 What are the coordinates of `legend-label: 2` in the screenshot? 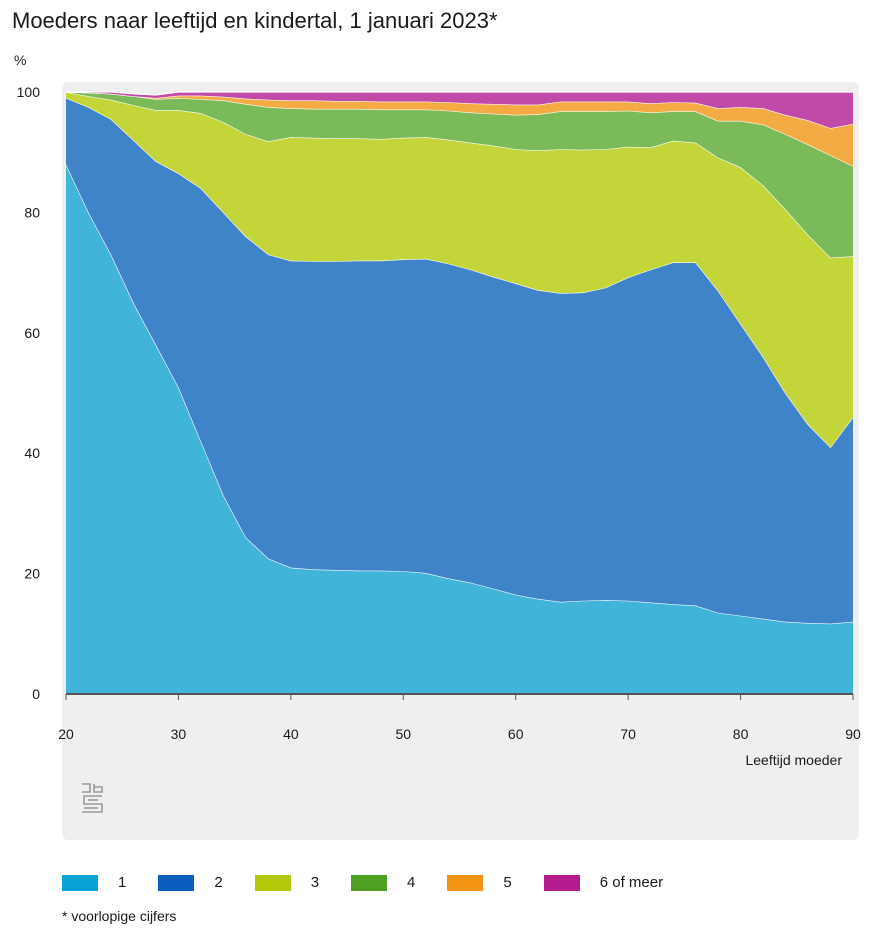 It's located at (218, 882).